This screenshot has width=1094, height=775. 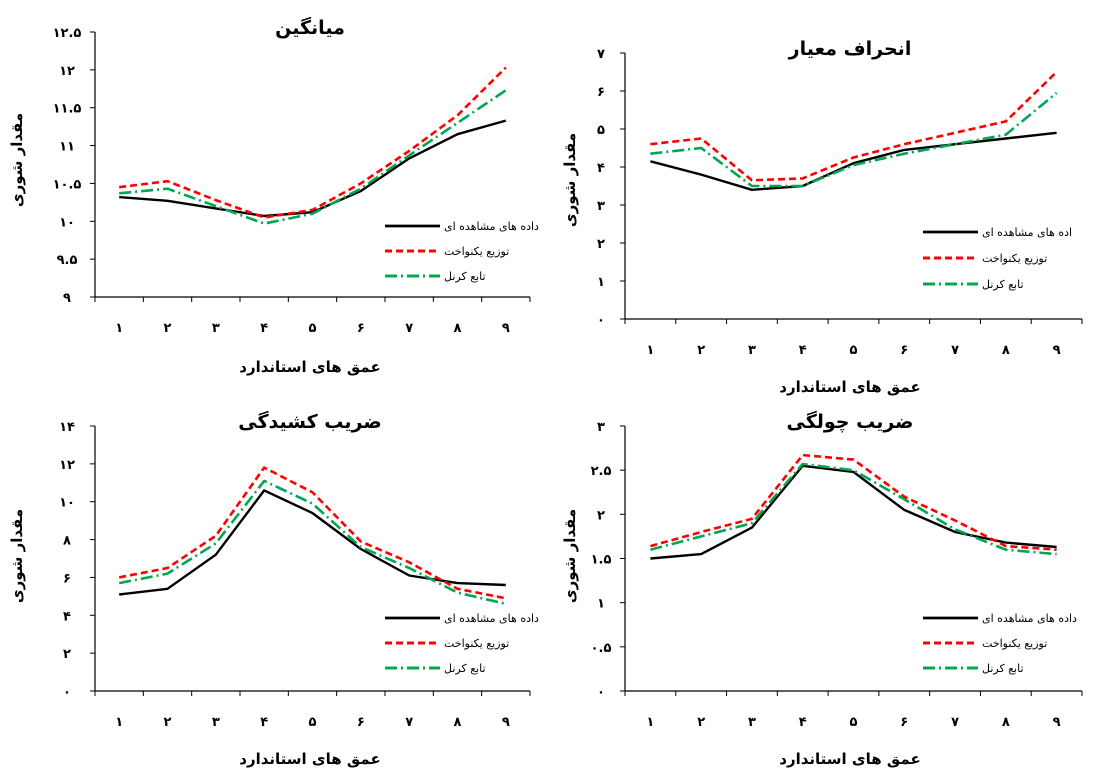 I want to click on chart-title: میانگین, so click(x=310, y=27).